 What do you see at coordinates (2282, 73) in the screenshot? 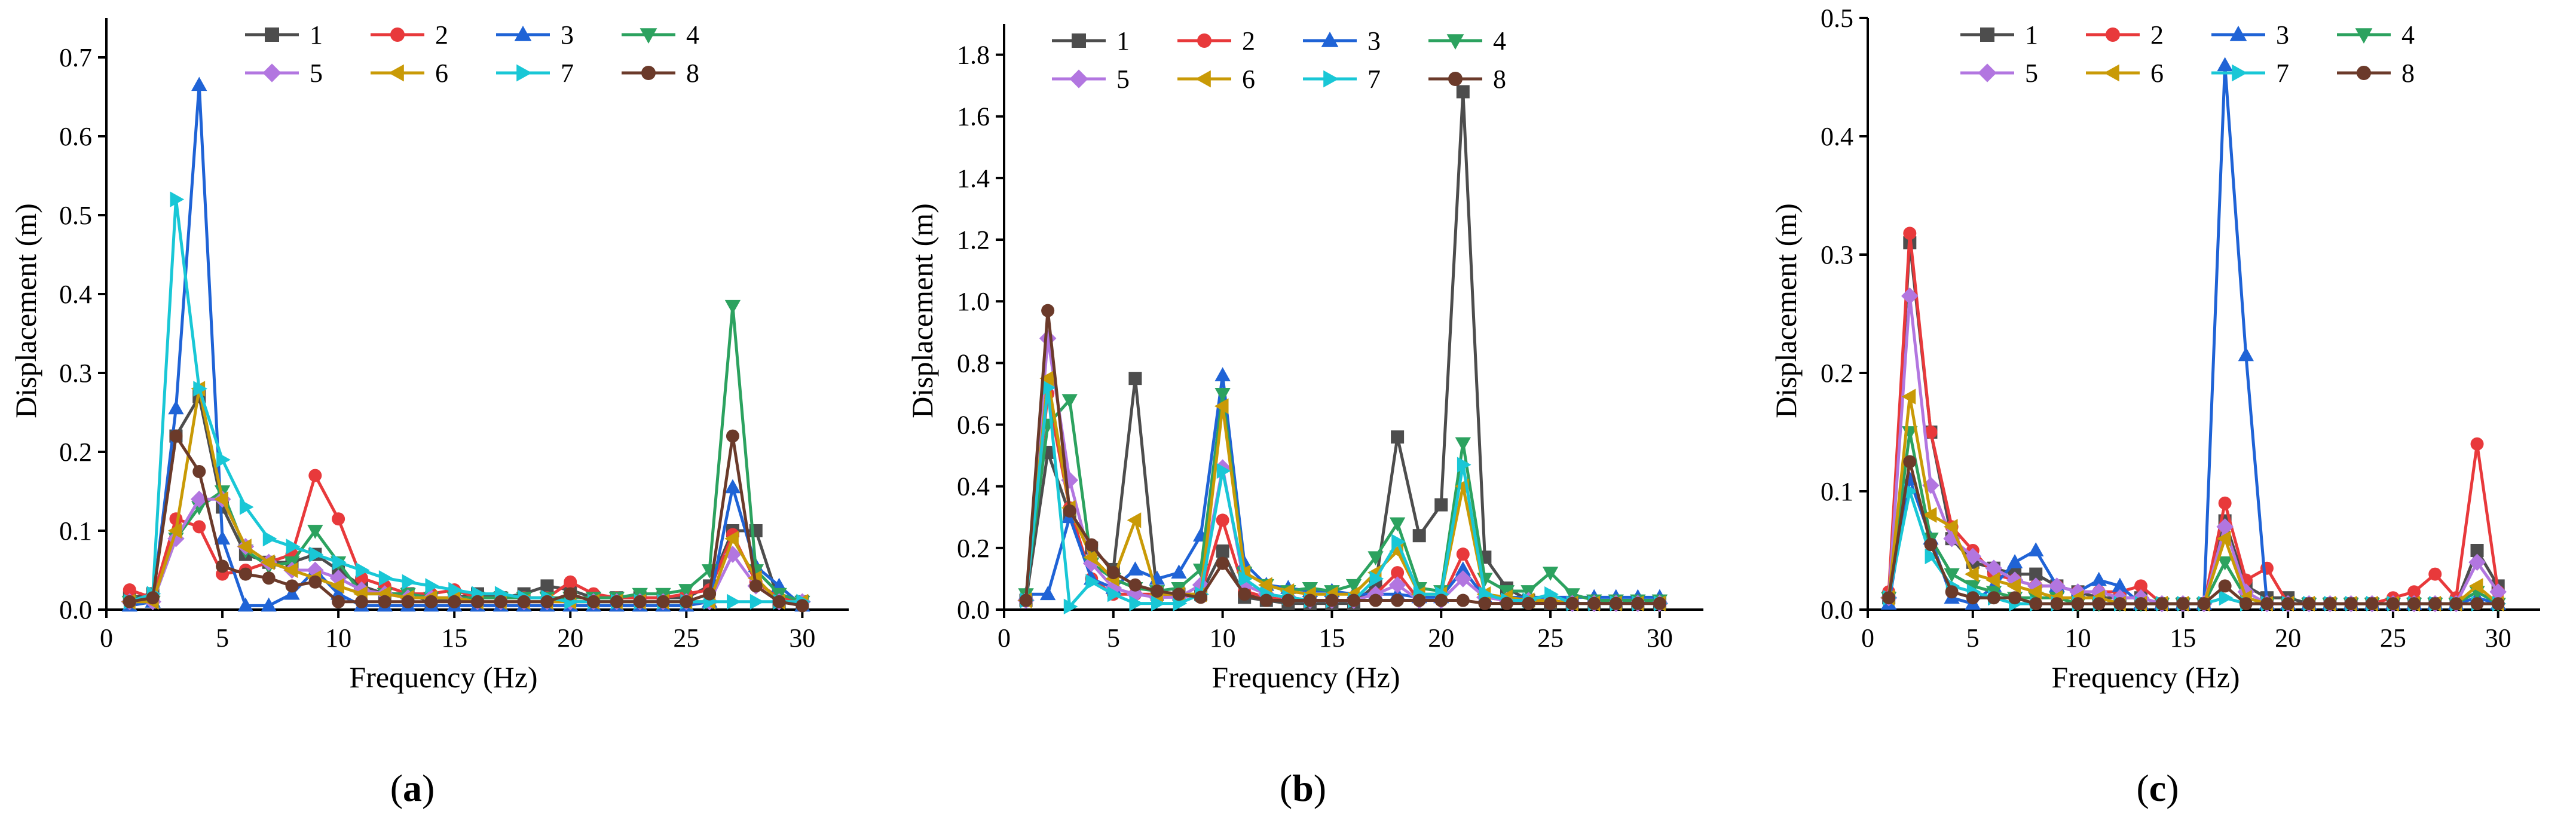
I see `legend-label-7: 7` at bounding box center [2282, 73].